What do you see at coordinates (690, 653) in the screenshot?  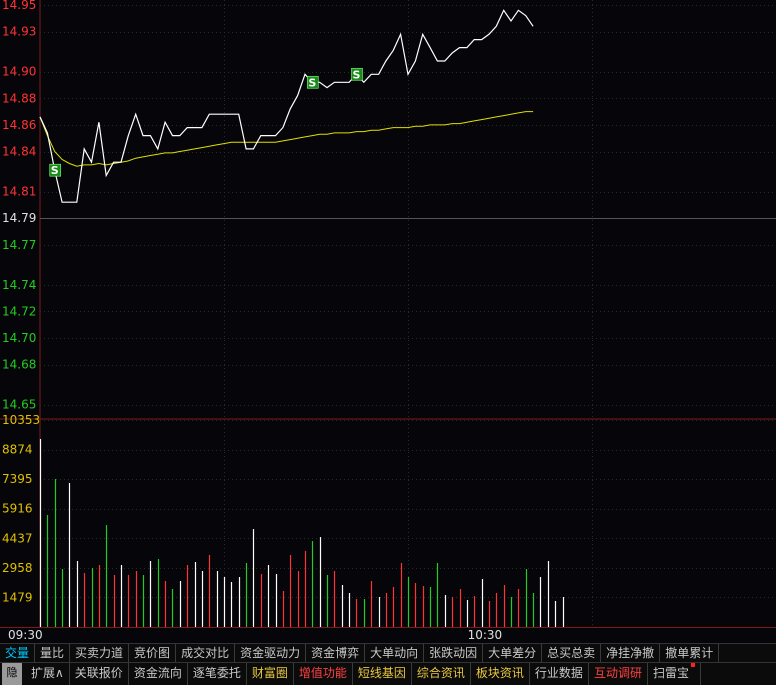 I see `indicator-tab: 撤单累计` at bounding box center [690, 653].